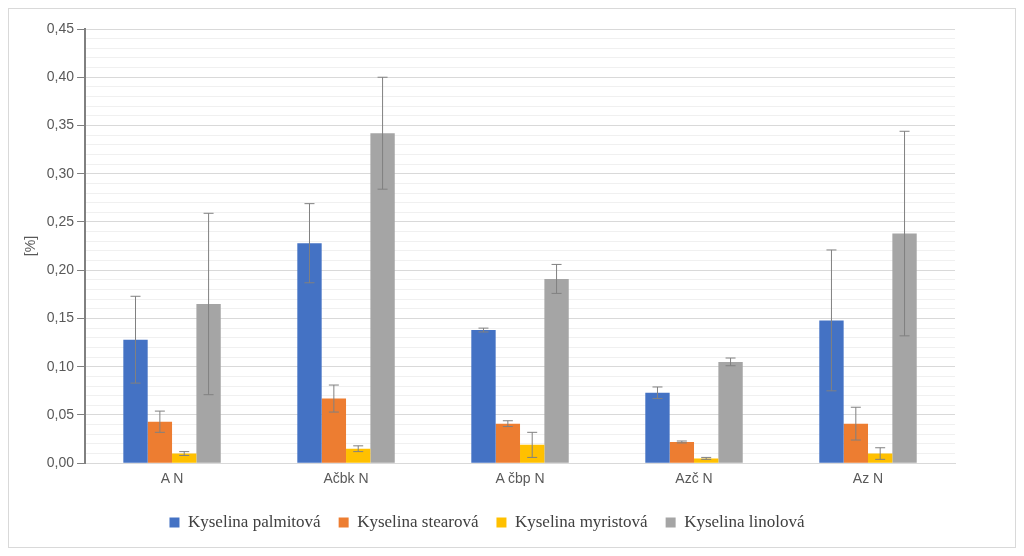 This screenshot has height=556, width=1024. I want to click on x-tick-label: Az N, so click(868, 478).